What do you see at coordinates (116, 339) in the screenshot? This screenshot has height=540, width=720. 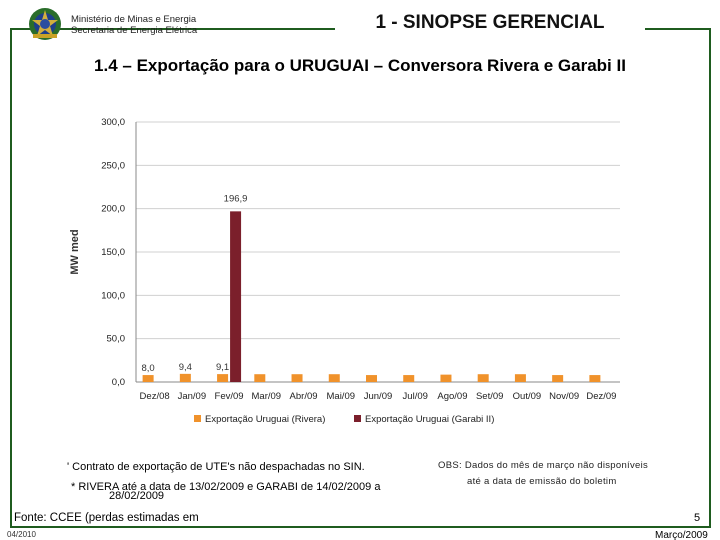 I see `y-tick-label: 50,0` at bounding box center [116, 339].